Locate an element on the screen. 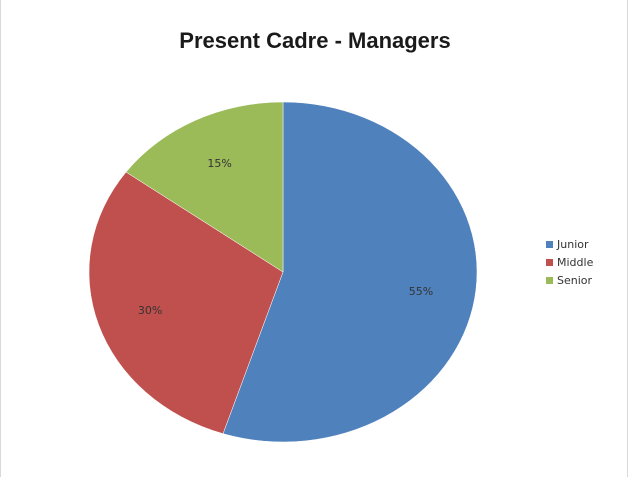  pie-slice-senior is located at coordinates (204, 187).